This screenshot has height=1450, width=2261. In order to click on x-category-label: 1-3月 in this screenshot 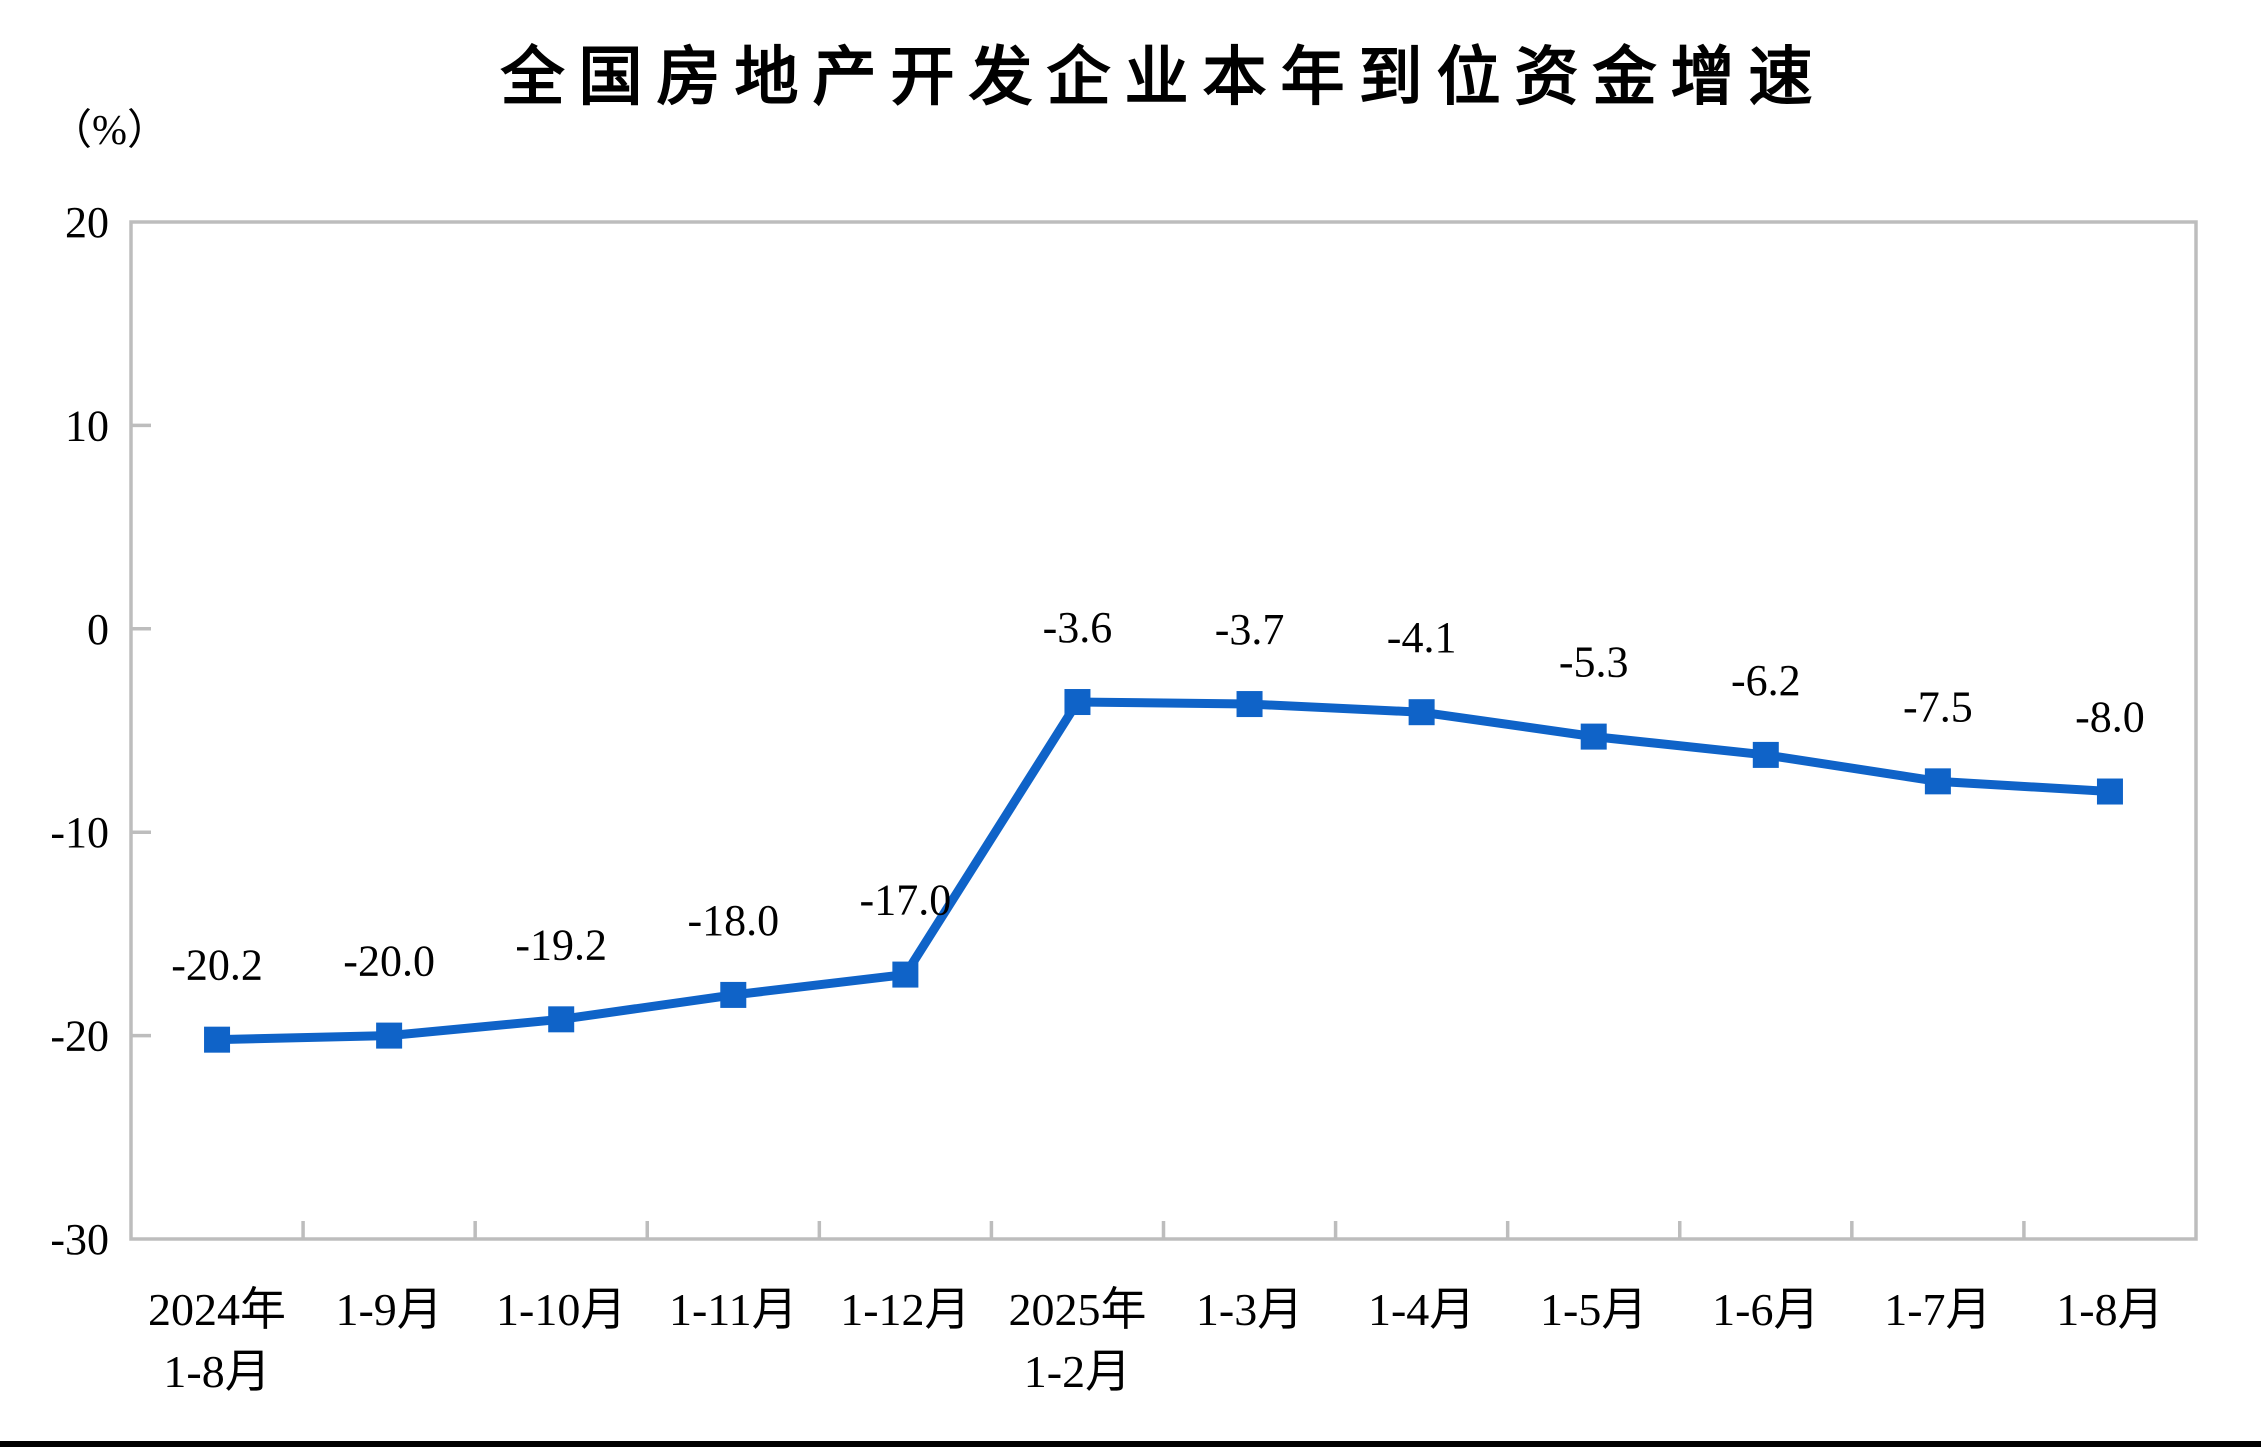, I will do `click(1249, 1309)`.